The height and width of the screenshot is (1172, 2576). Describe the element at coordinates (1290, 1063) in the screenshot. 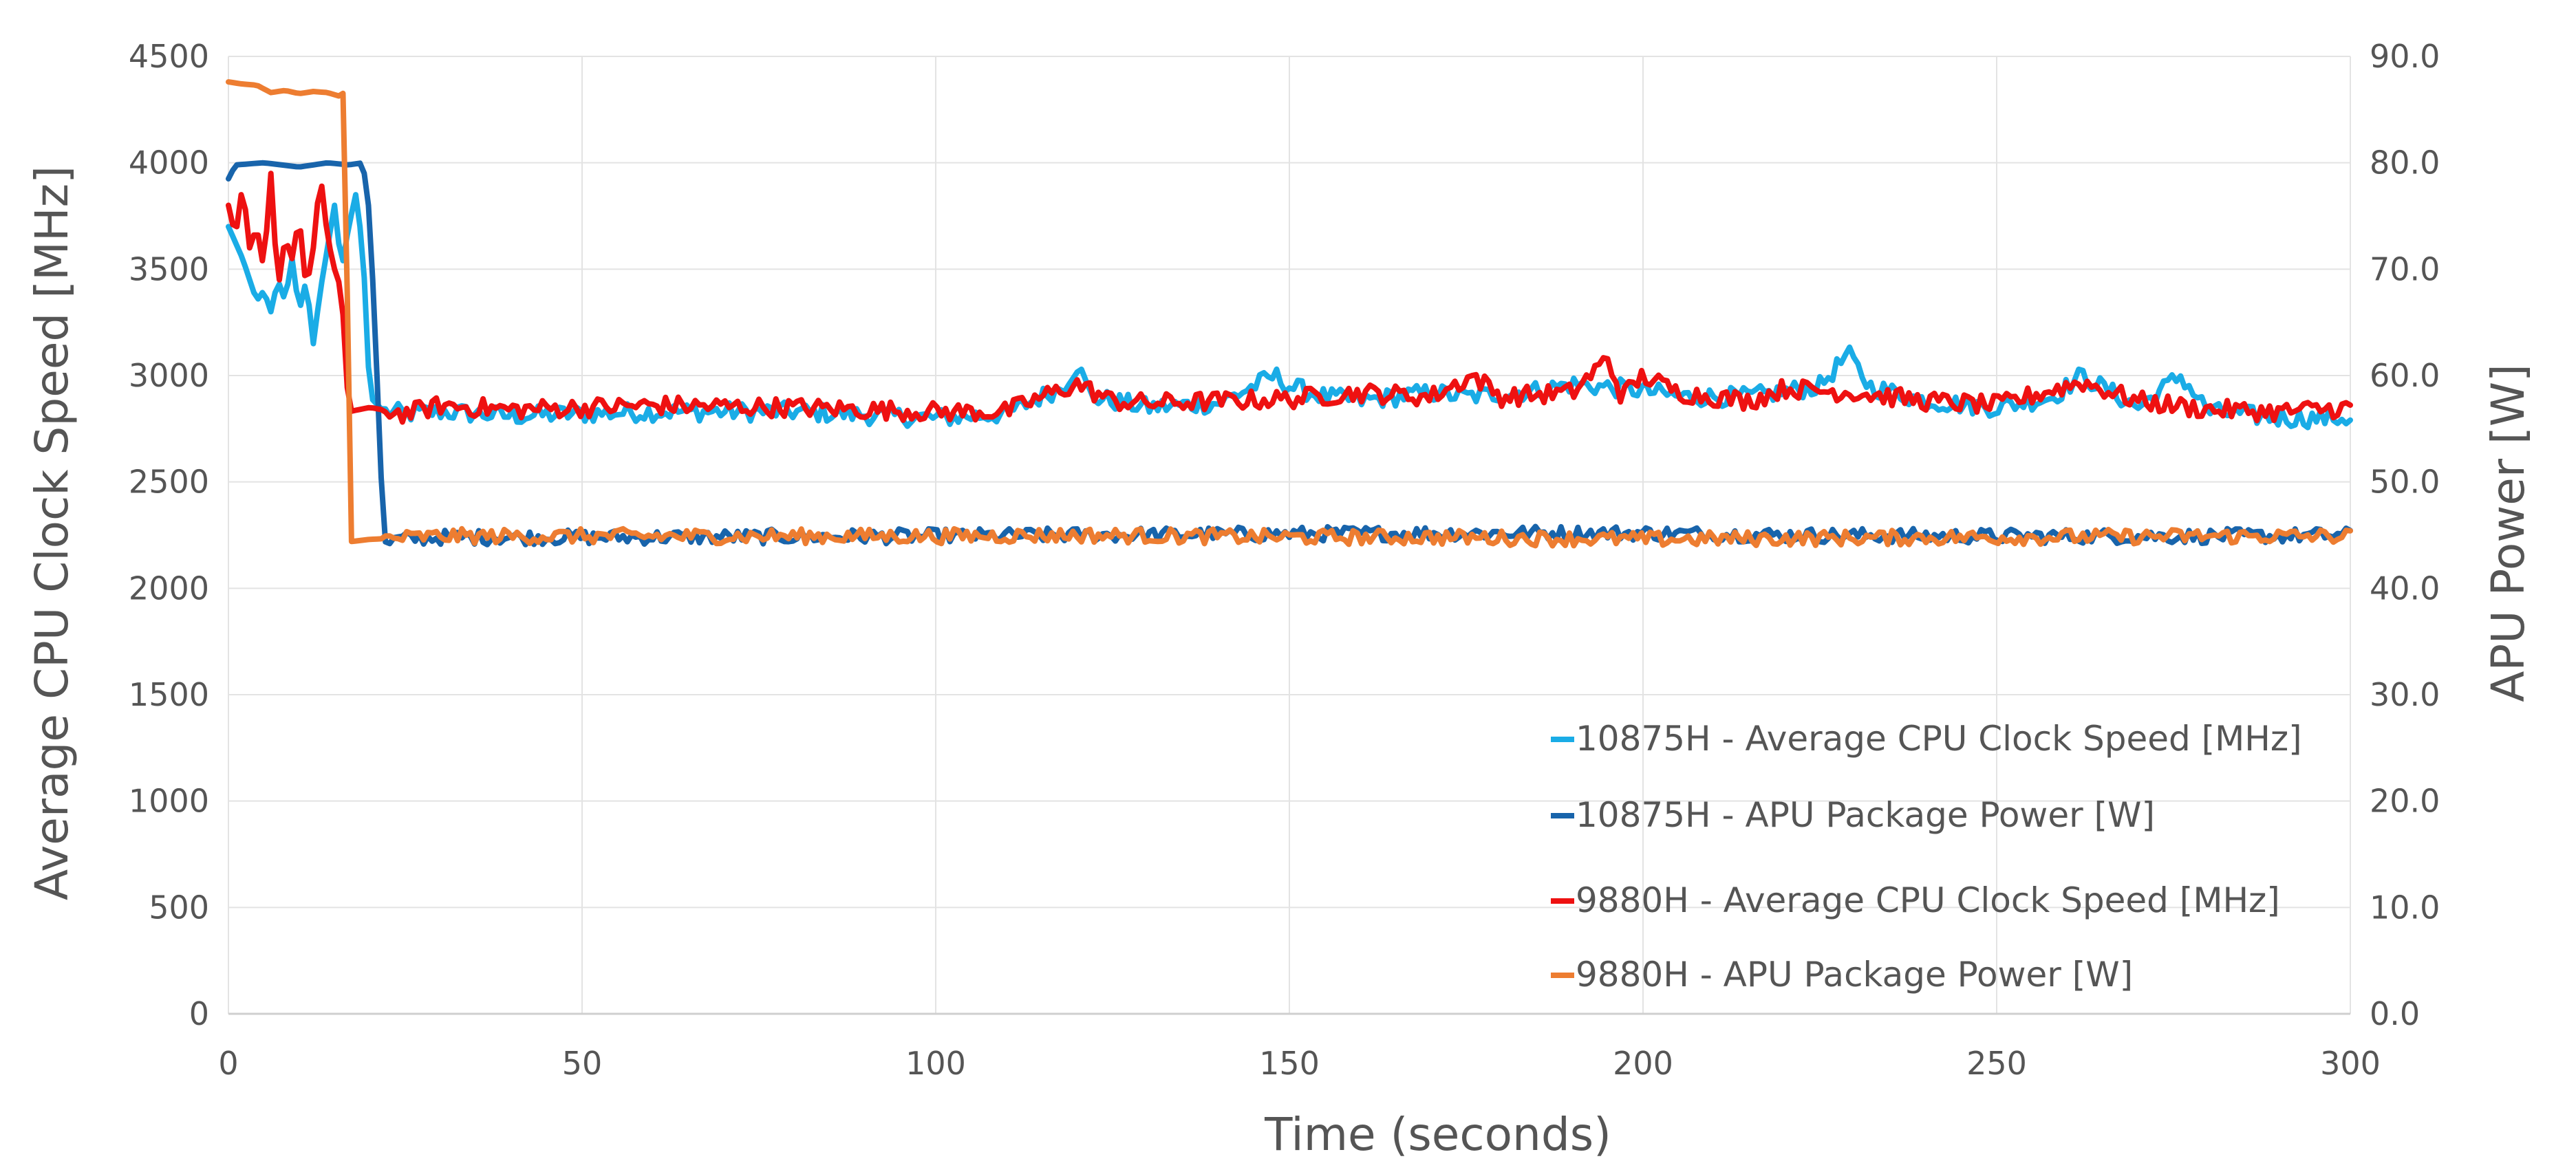

I see `x-tick-label: 150` at that location.